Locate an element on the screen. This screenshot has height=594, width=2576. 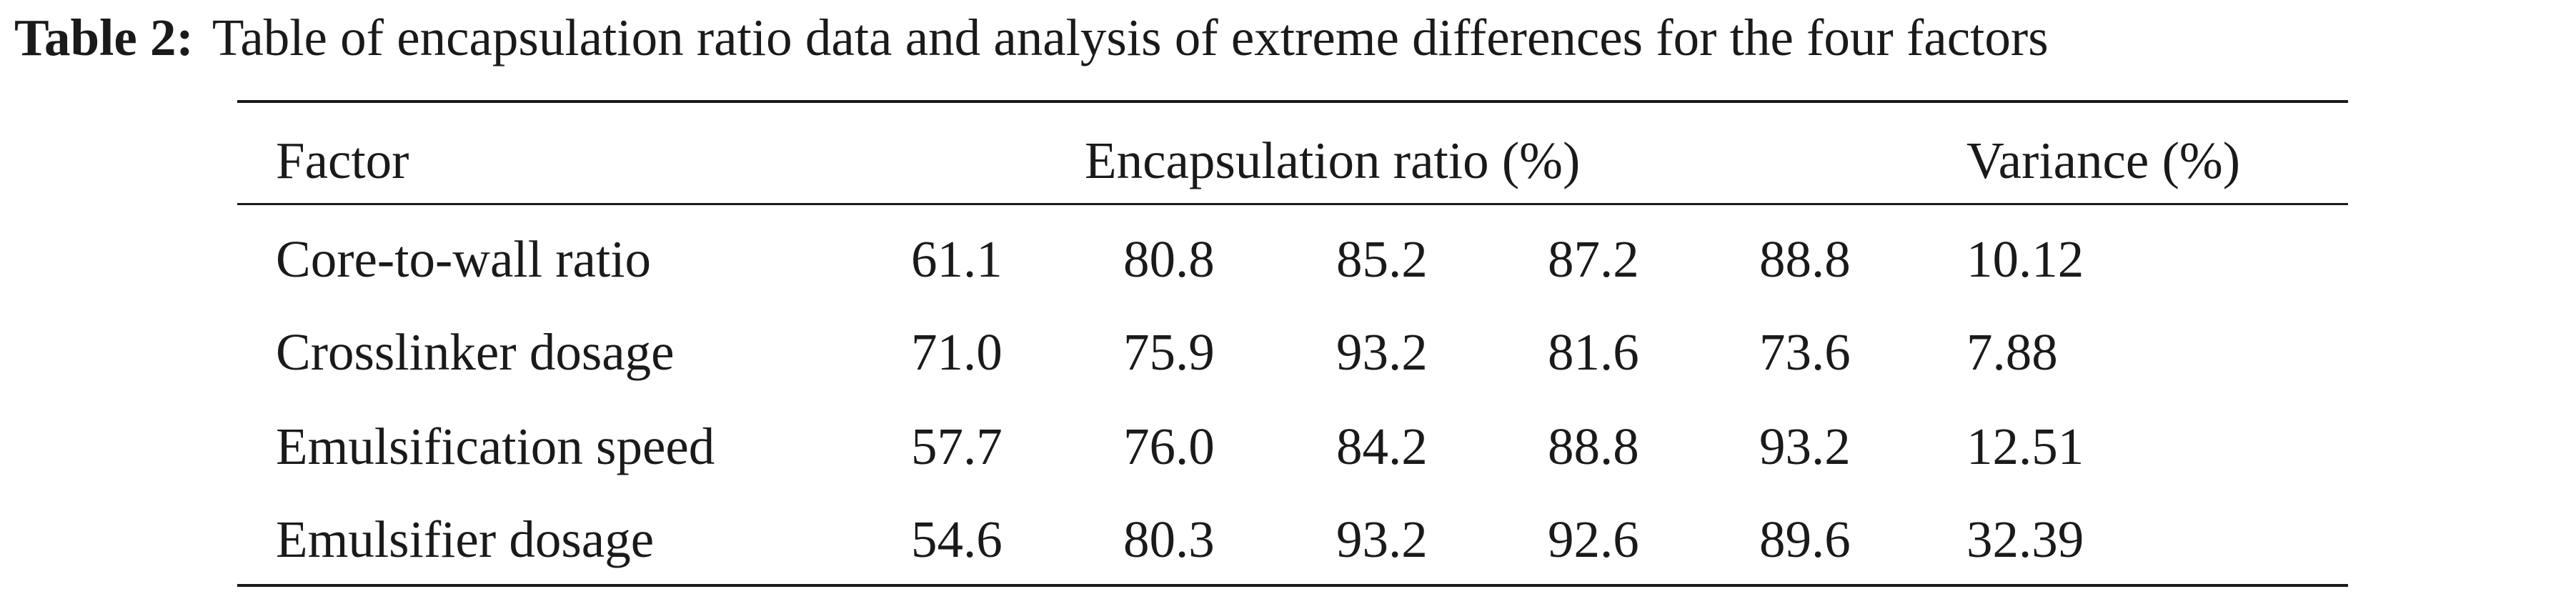
table-cell: 81.6 is located at coordinates (1593, 352).